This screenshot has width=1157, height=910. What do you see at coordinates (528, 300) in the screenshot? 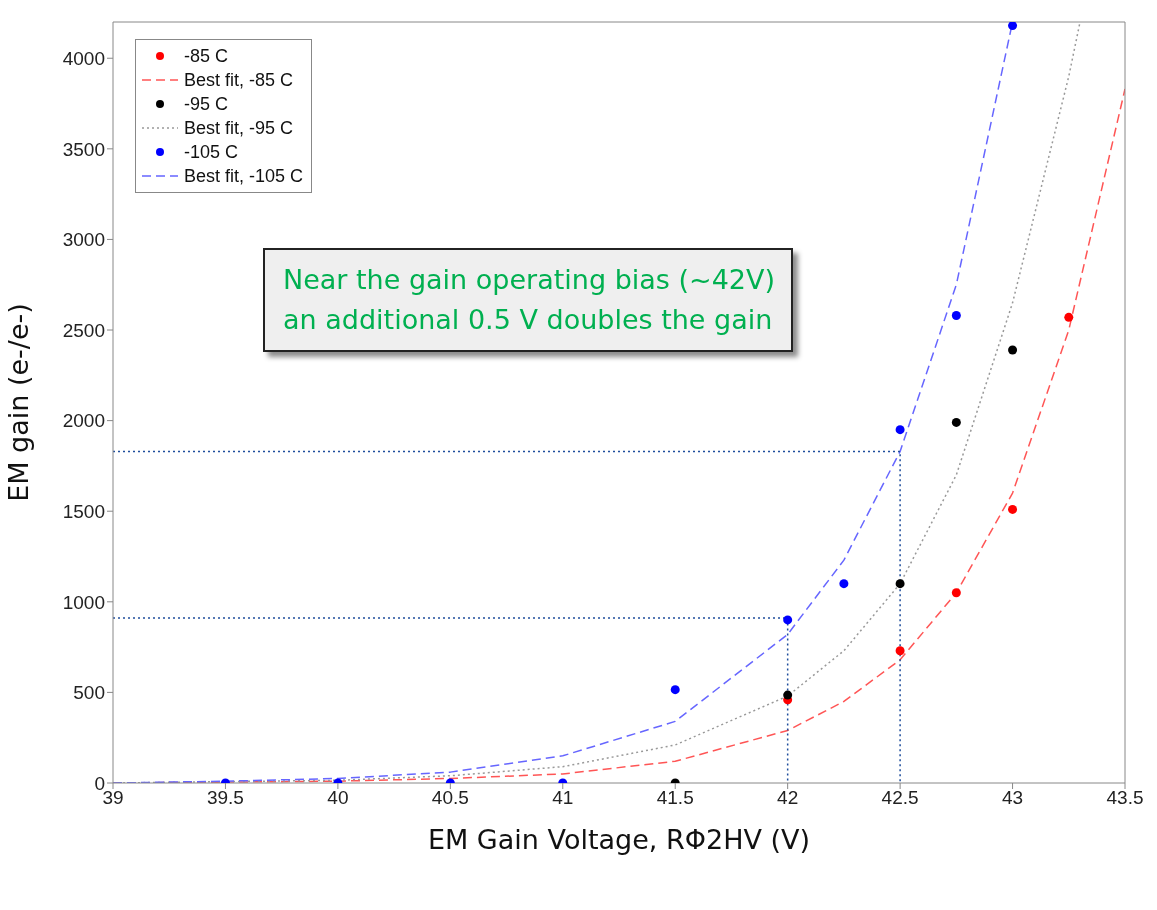
I see `annotation: Near the gain operating bias (~42V) an additional 0.5 V doubles the gain` at bounding box center [528, 300].